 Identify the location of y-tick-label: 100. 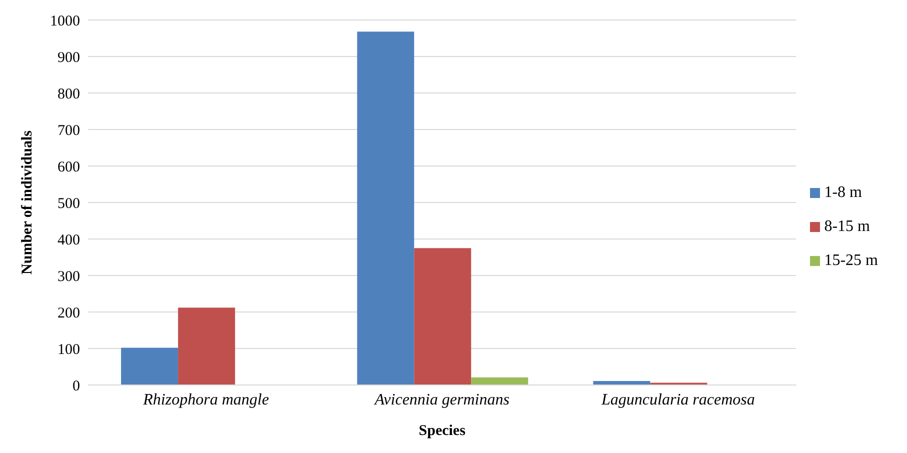
(69, 350).